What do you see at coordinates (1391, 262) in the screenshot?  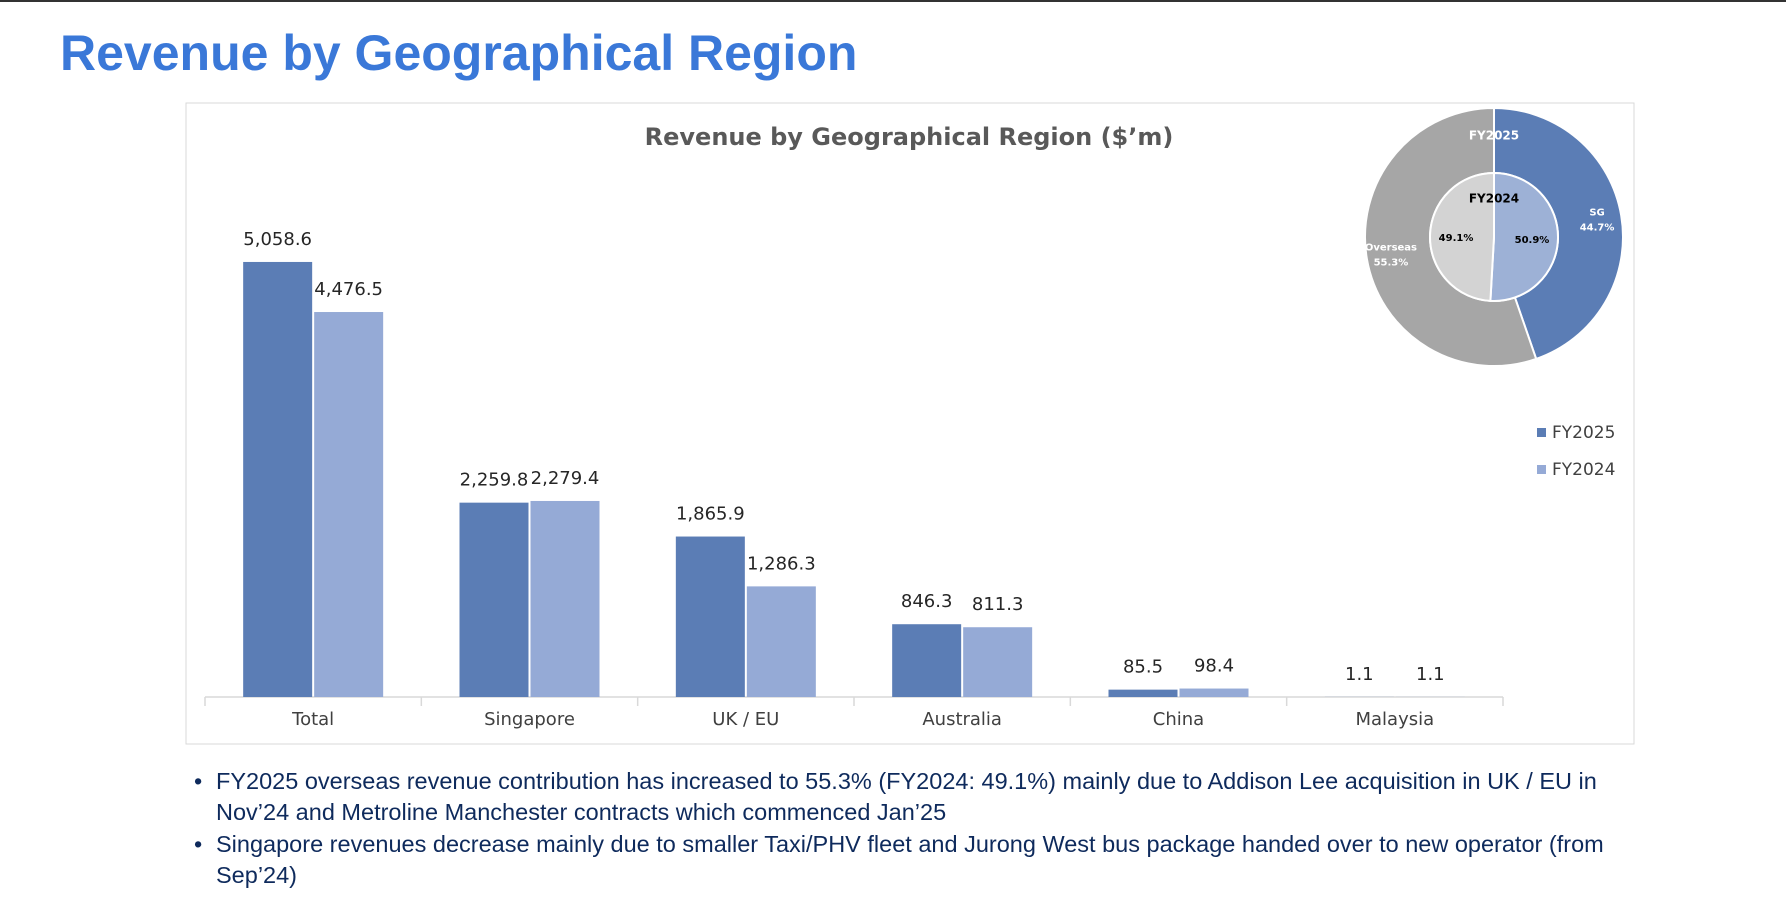 I see `slice-label: 55.3%` at bounding box center [1391, 262].